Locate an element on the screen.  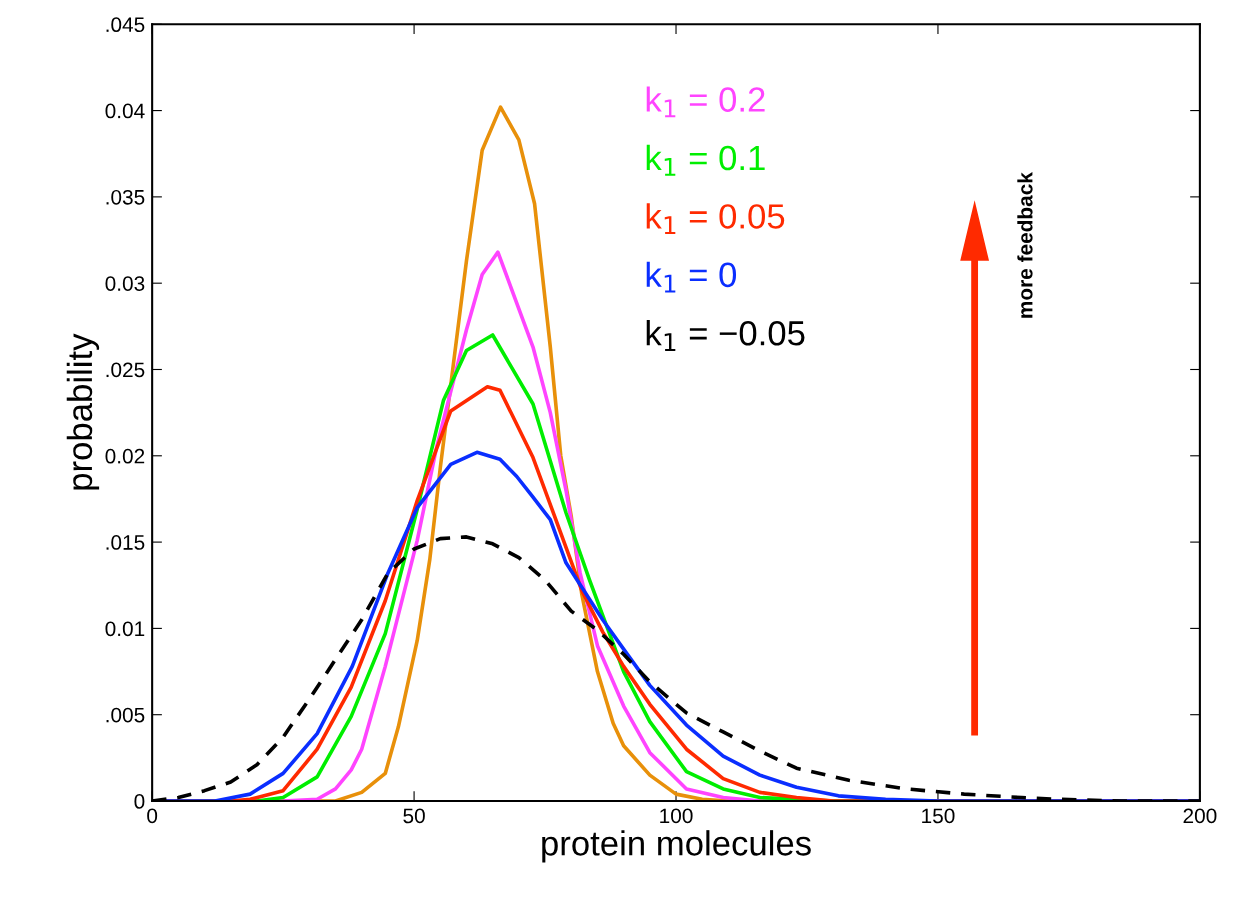
y-tick-label: .005 is located at coordinates (125, 715).